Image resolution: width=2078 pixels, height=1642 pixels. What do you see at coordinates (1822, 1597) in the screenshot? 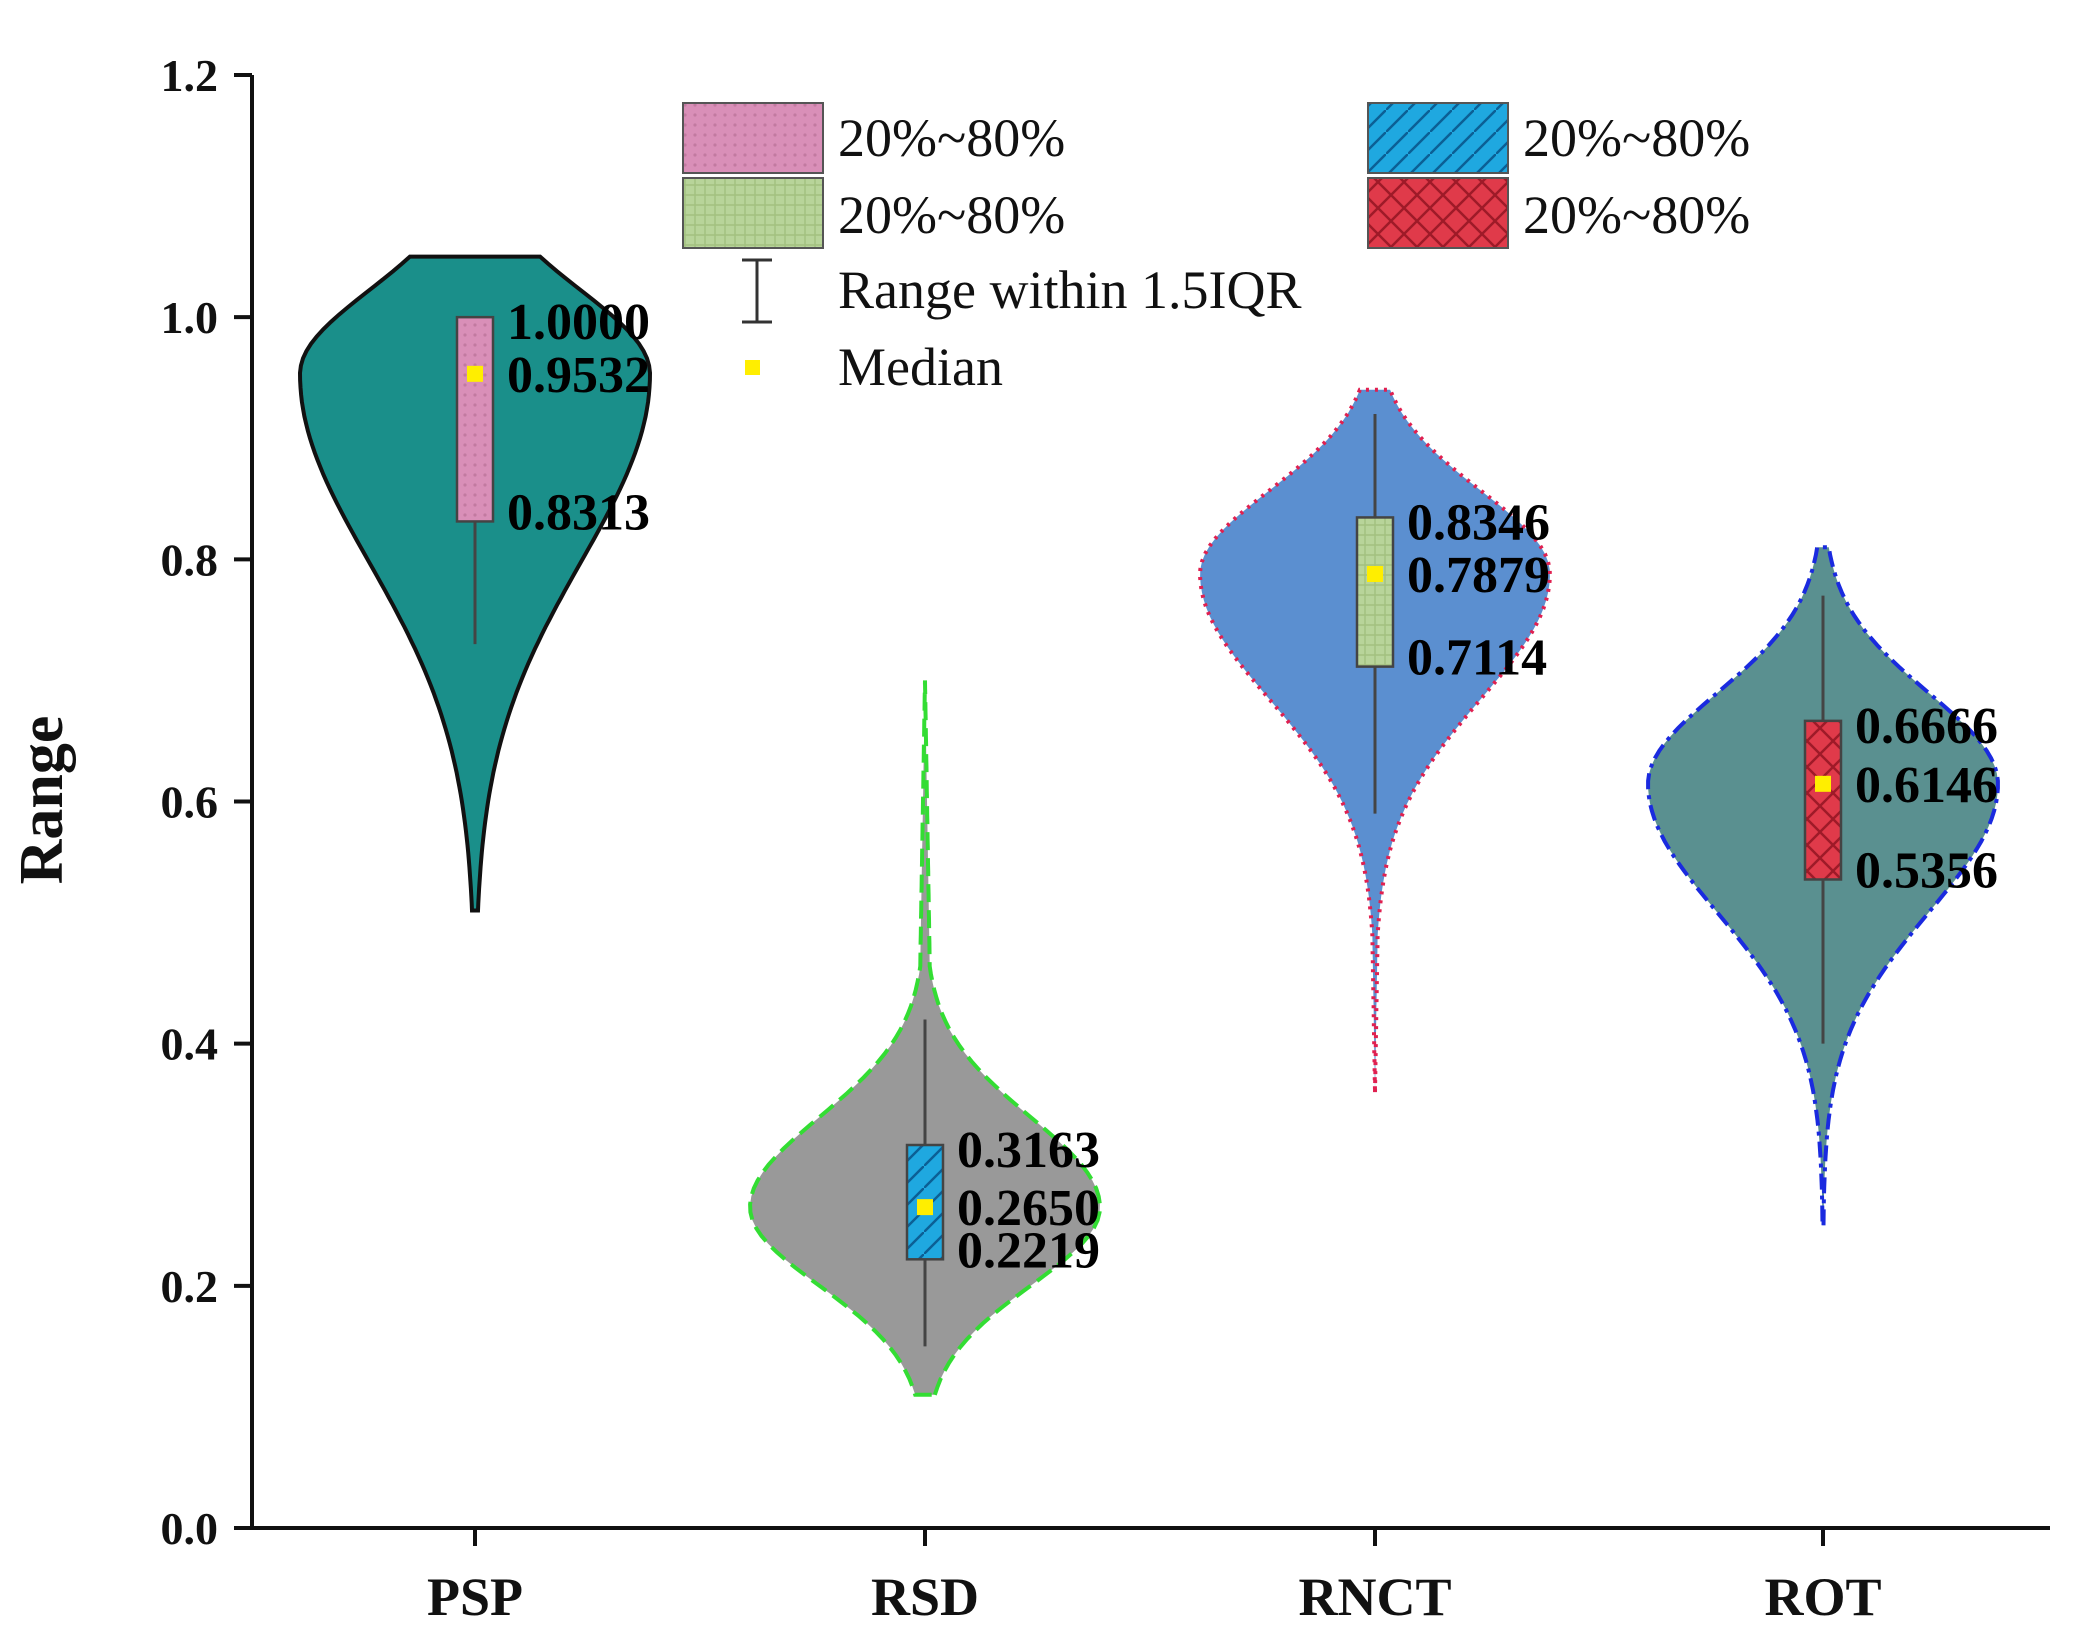
I see `x-tick-label: ROT` at bounding box center [1822, 1597].